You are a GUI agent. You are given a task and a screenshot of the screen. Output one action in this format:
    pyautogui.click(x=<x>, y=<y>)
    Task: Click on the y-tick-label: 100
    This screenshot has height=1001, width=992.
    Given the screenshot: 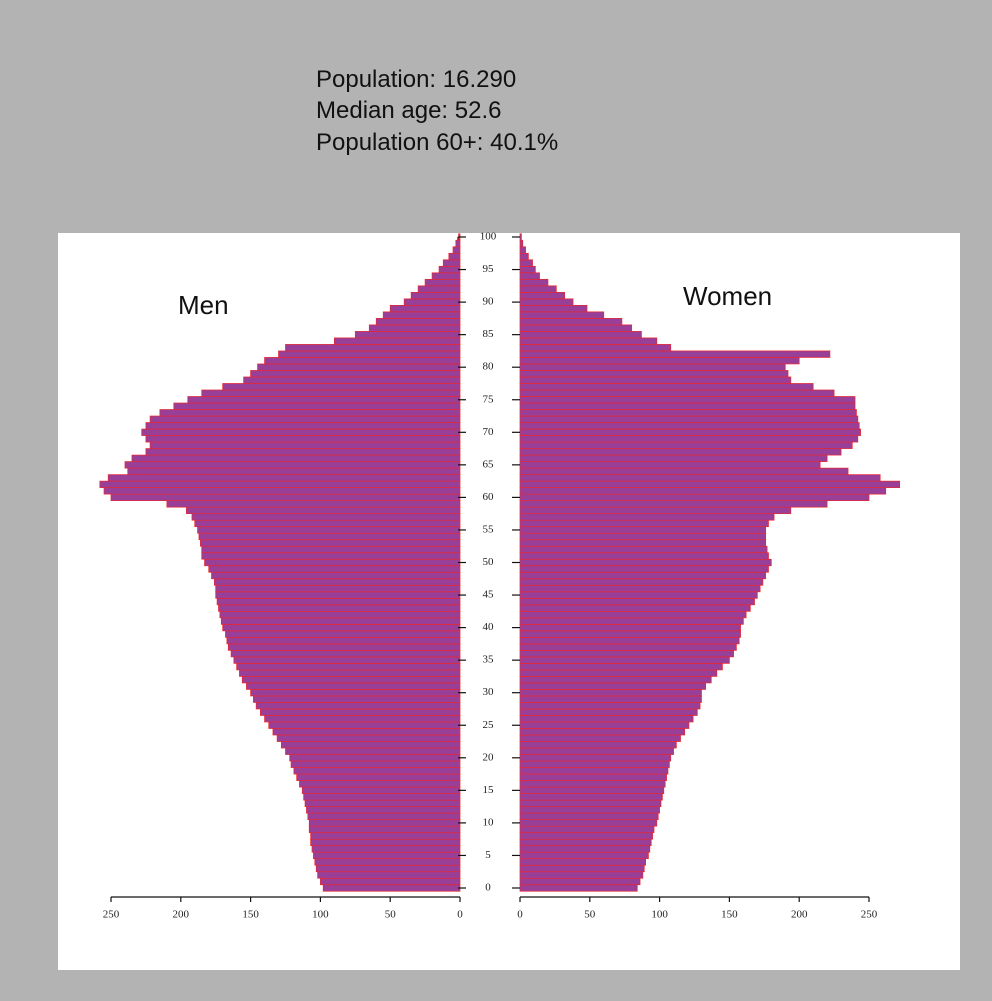 What is the action you would take?
    pyautogui.click(x=488, y=237)
    